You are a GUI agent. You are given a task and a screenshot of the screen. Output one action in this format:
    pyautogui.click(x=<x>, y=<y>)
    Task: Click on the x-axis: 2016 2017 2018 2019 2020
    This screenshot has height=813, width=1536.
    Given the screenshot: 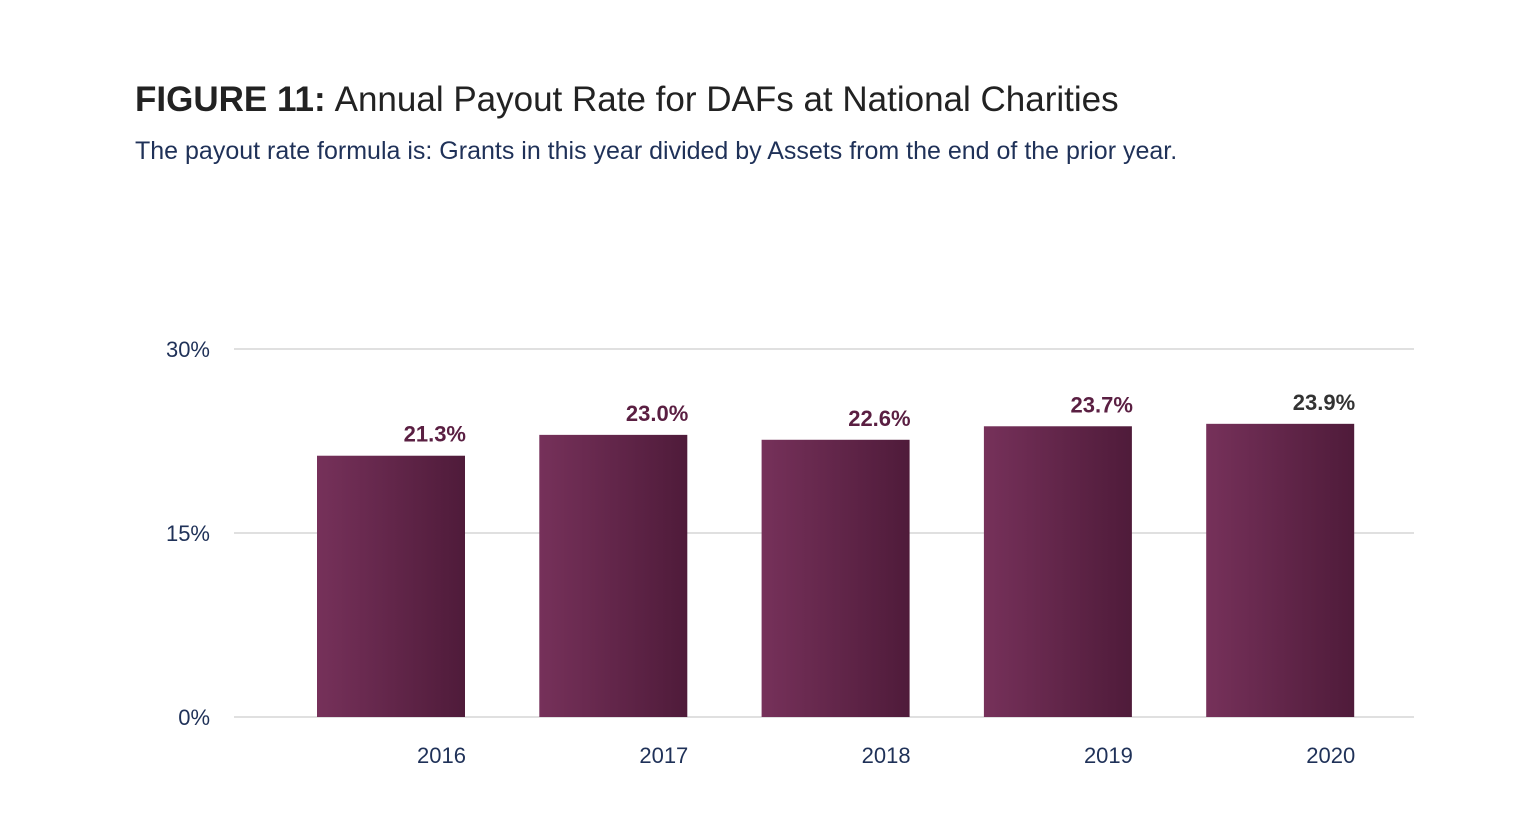 What is the action you would take?
    pyautogui.click(x=886, y=755)
    